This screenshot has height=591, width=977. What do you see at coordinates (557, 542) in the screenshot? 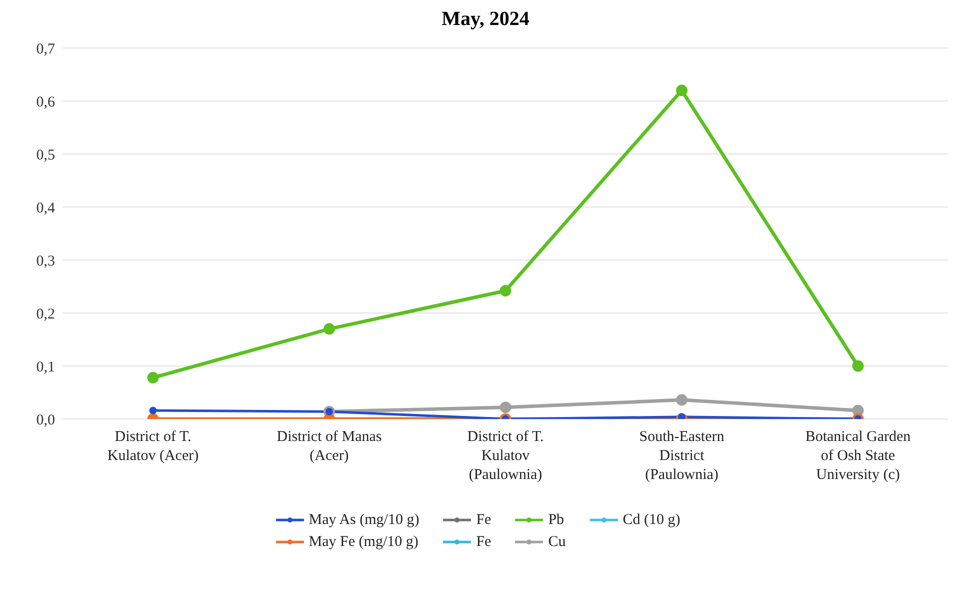
I see `legend-label: Cu` at bounding box center [557, 542].